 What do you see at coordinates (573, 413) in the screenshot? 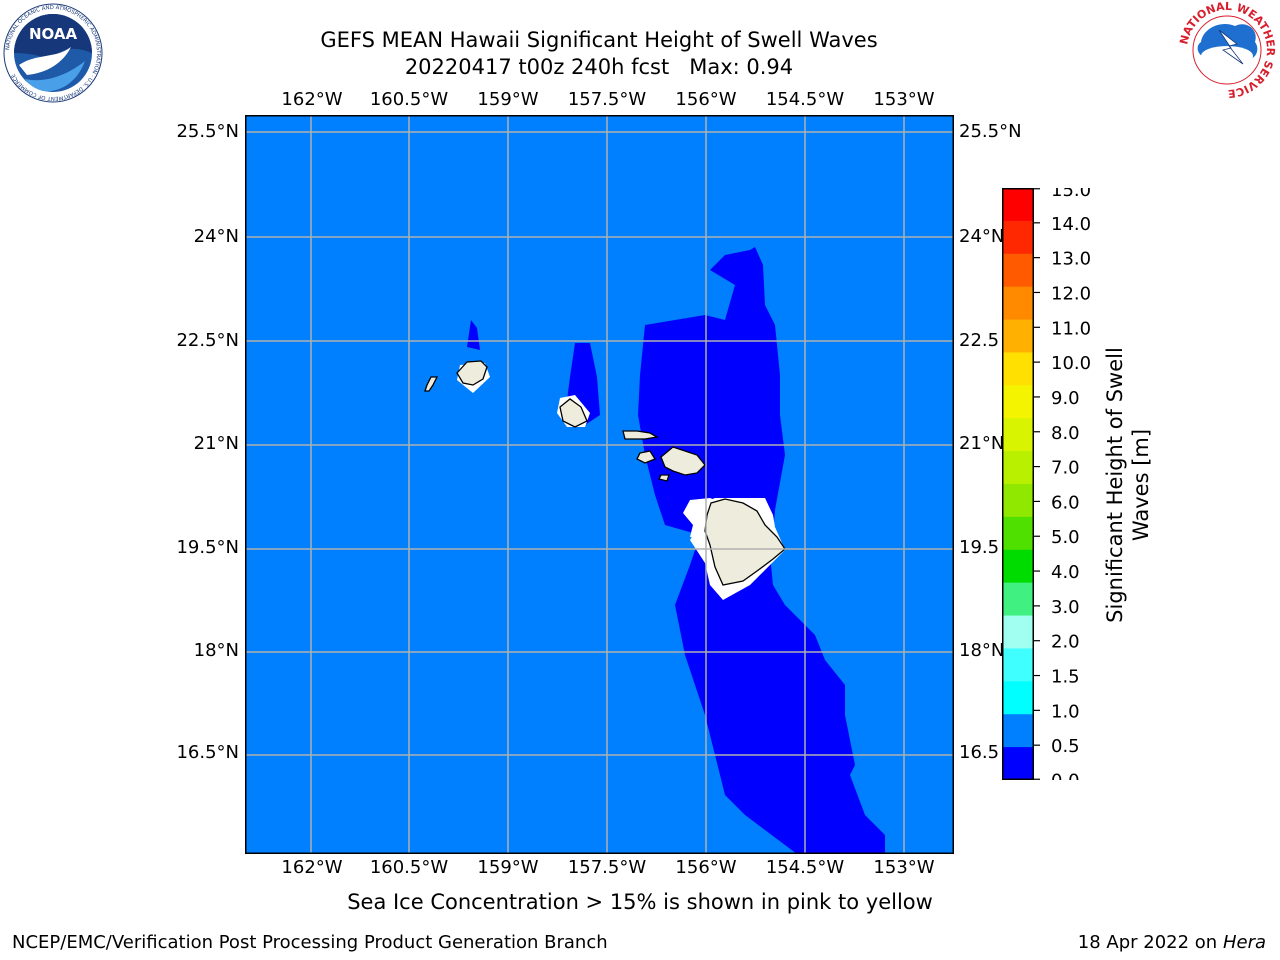
I see `island-oahu` at bounding box center [573, 413].